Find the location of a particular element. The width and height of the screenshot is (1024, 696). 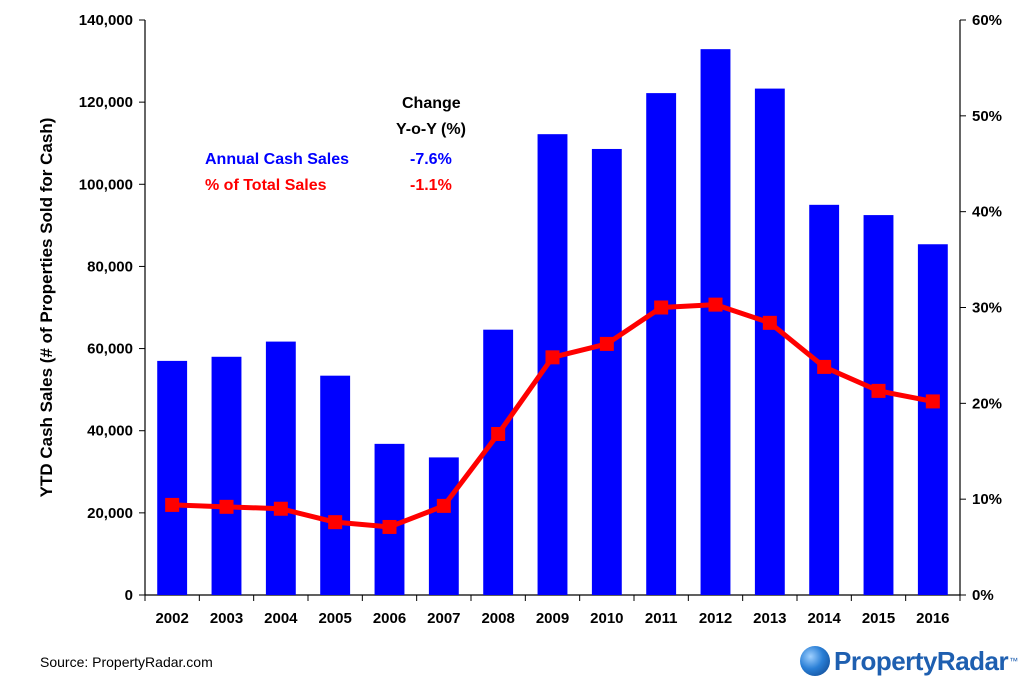

x-tick-label: 2003 is located at coordinates (226, 618).